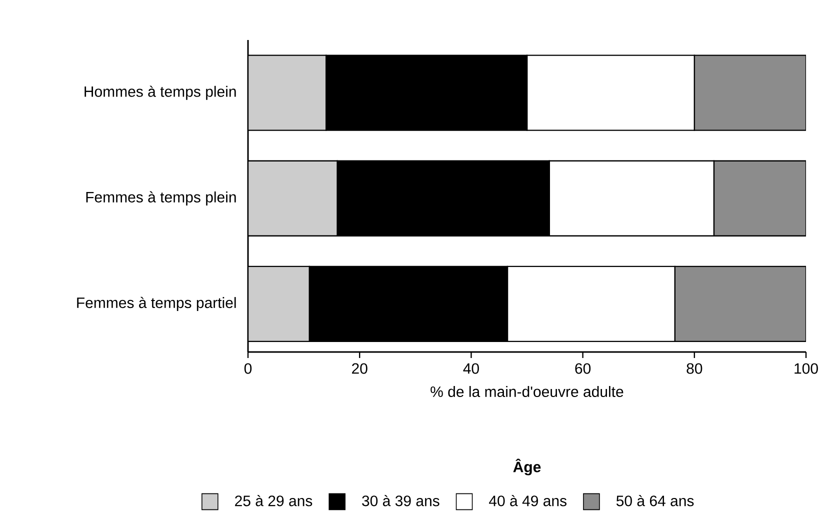 This screenshot has height=523, width=829. What do you see at coordinates (401, 500) in the screenshot?
I see `legend-label: 30 à 39 ans` at bounding box center [401, 500].